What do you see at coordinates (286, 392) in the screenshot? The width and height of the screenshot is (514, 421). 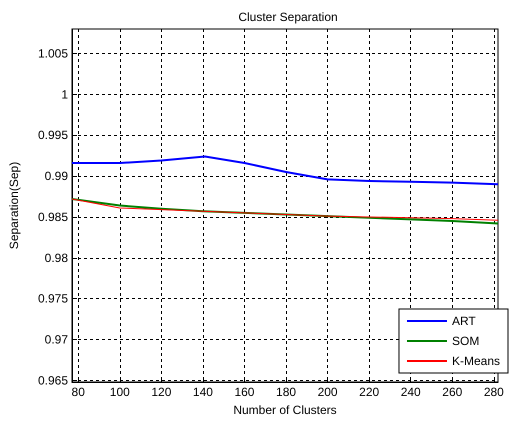 I see `x-tick-label: 180` at bounding box center [286, 392].